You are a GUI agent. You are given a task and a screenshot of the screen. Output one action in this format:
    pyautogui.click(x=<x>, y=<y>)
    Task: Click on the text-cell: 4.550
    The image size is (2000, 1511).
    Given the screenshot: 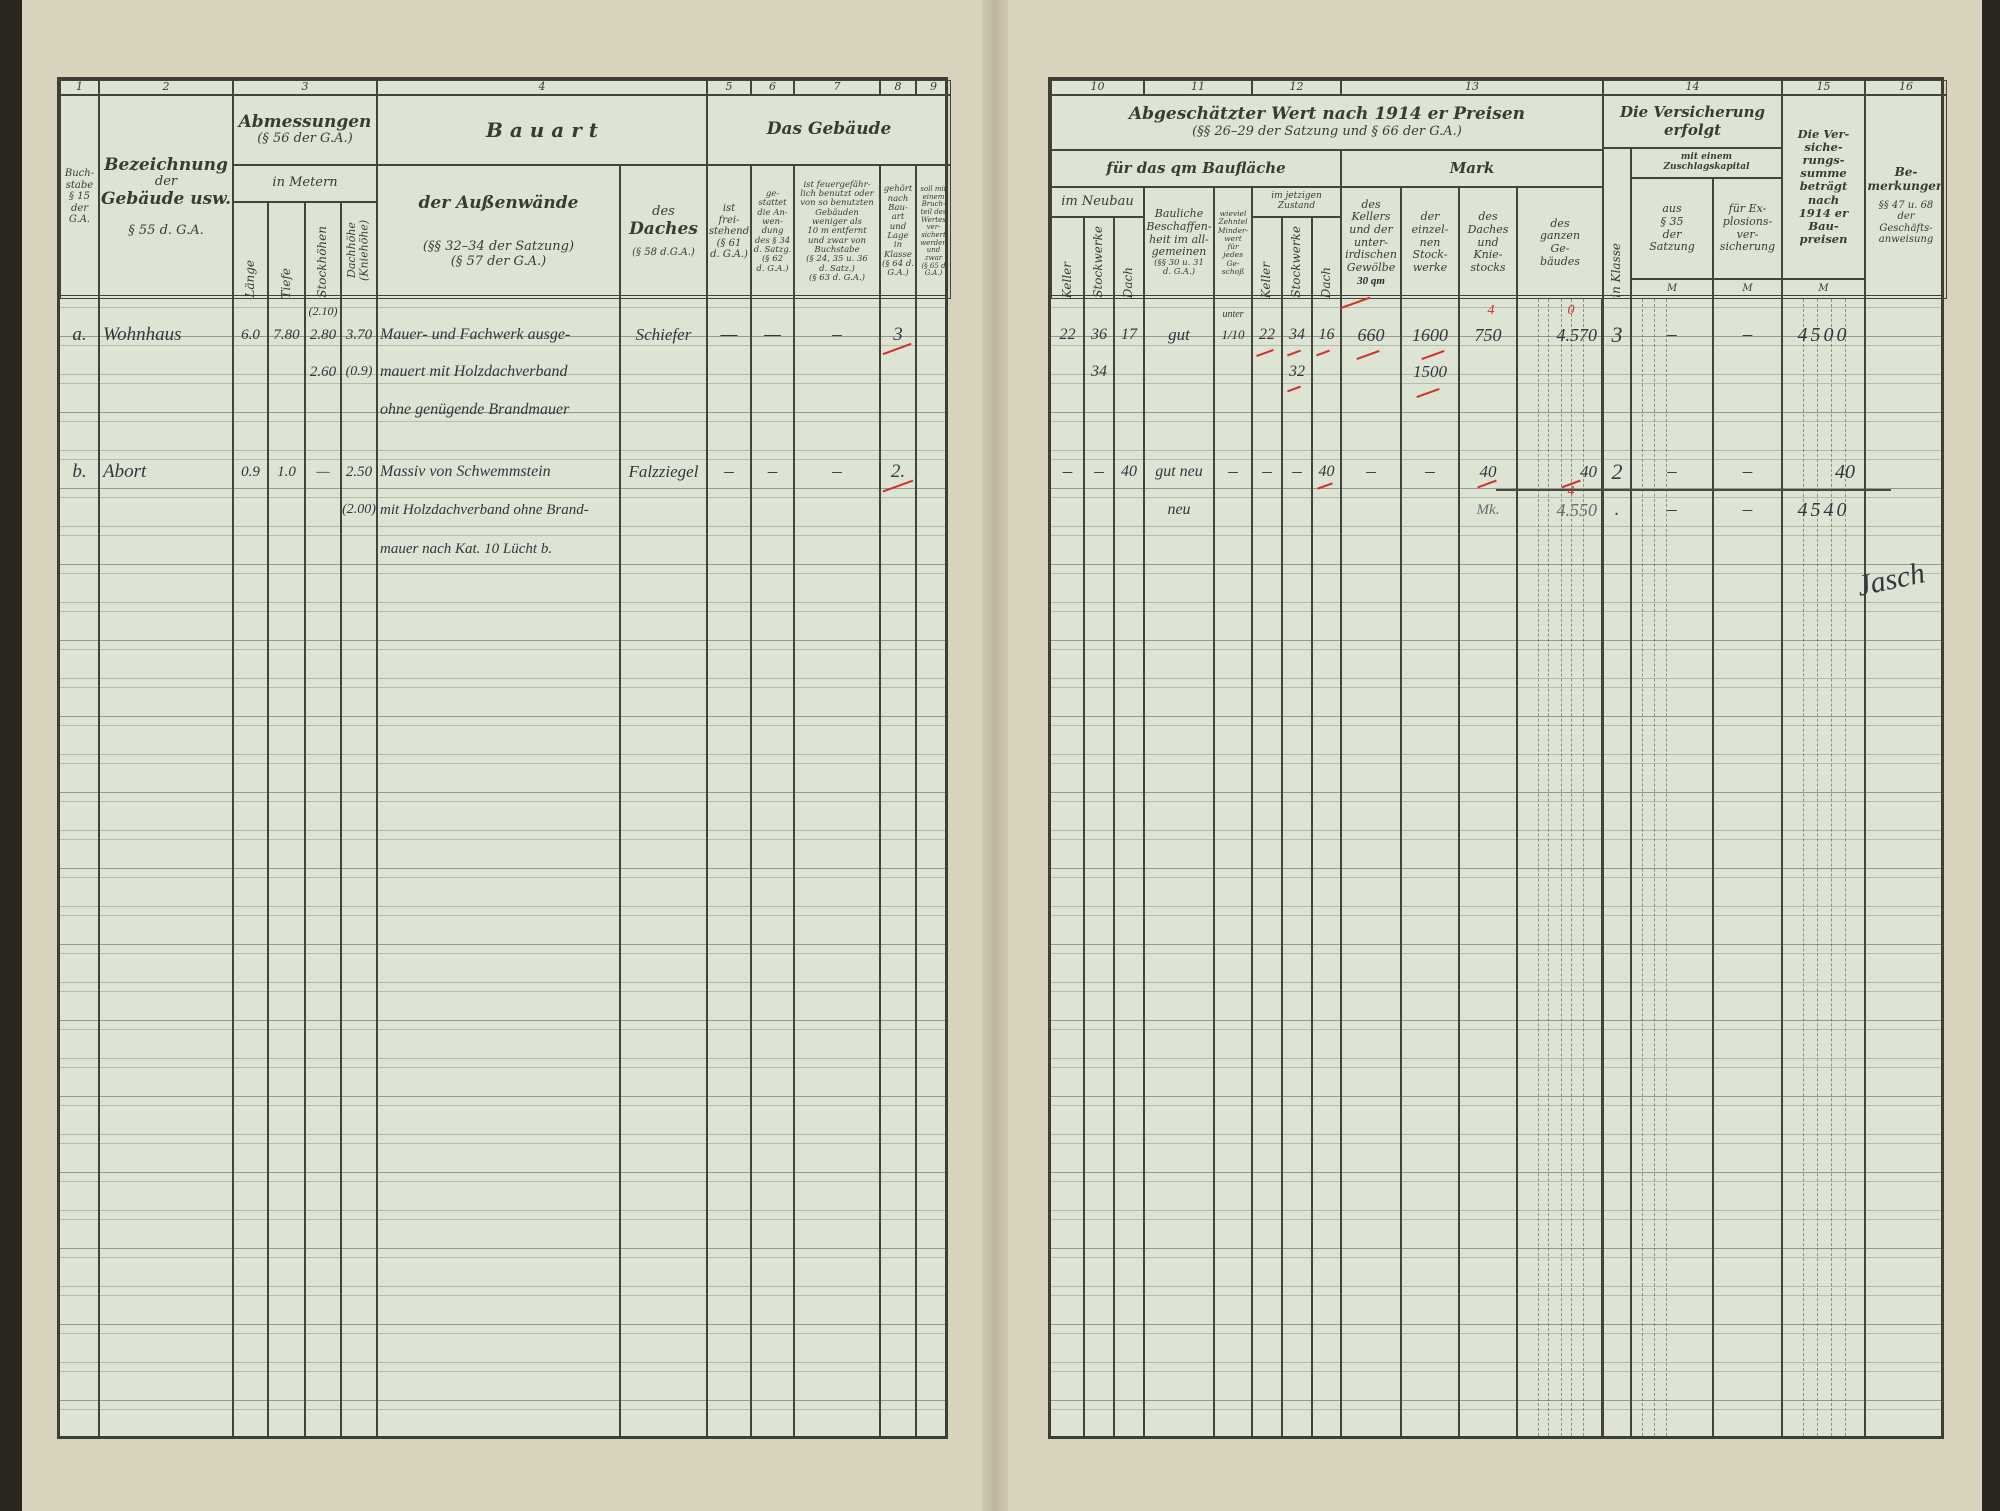 What is the action you would take?
    pyautogui.click(x=1577, y=510)
    